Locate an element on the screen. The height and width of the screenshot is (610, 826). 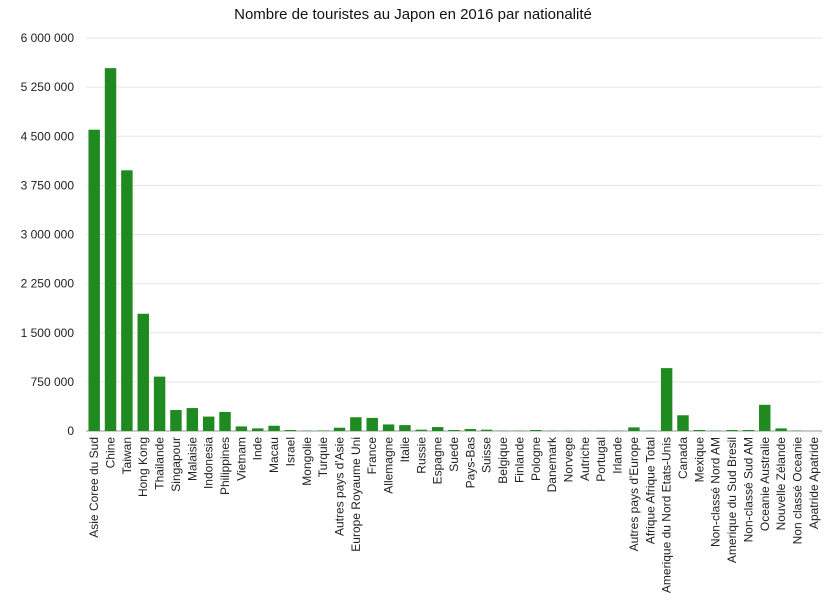
x-tick-label: Vietnam is located at coordinates (241, 459).